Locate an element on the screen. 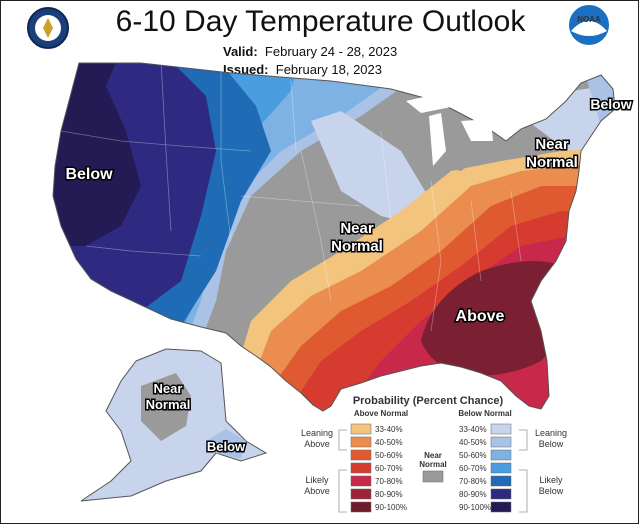  lake-superior is located at coordinates (431, 103).